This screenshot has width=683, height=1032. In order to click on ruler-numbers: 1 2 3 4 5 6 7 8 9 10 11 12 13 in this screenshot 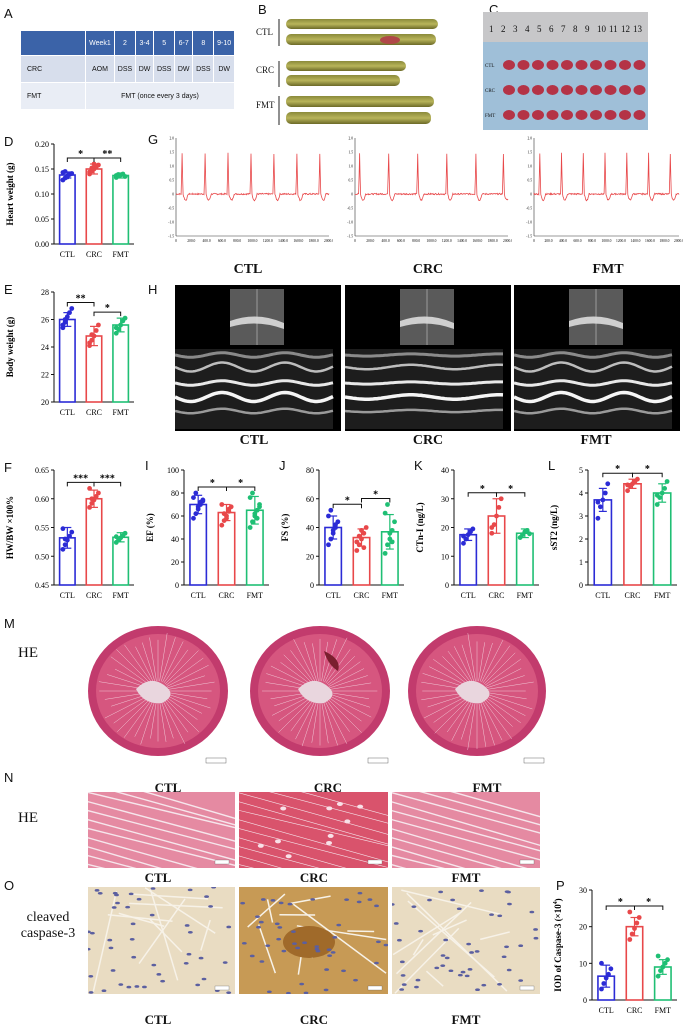, I will do `click(568, 31)`.